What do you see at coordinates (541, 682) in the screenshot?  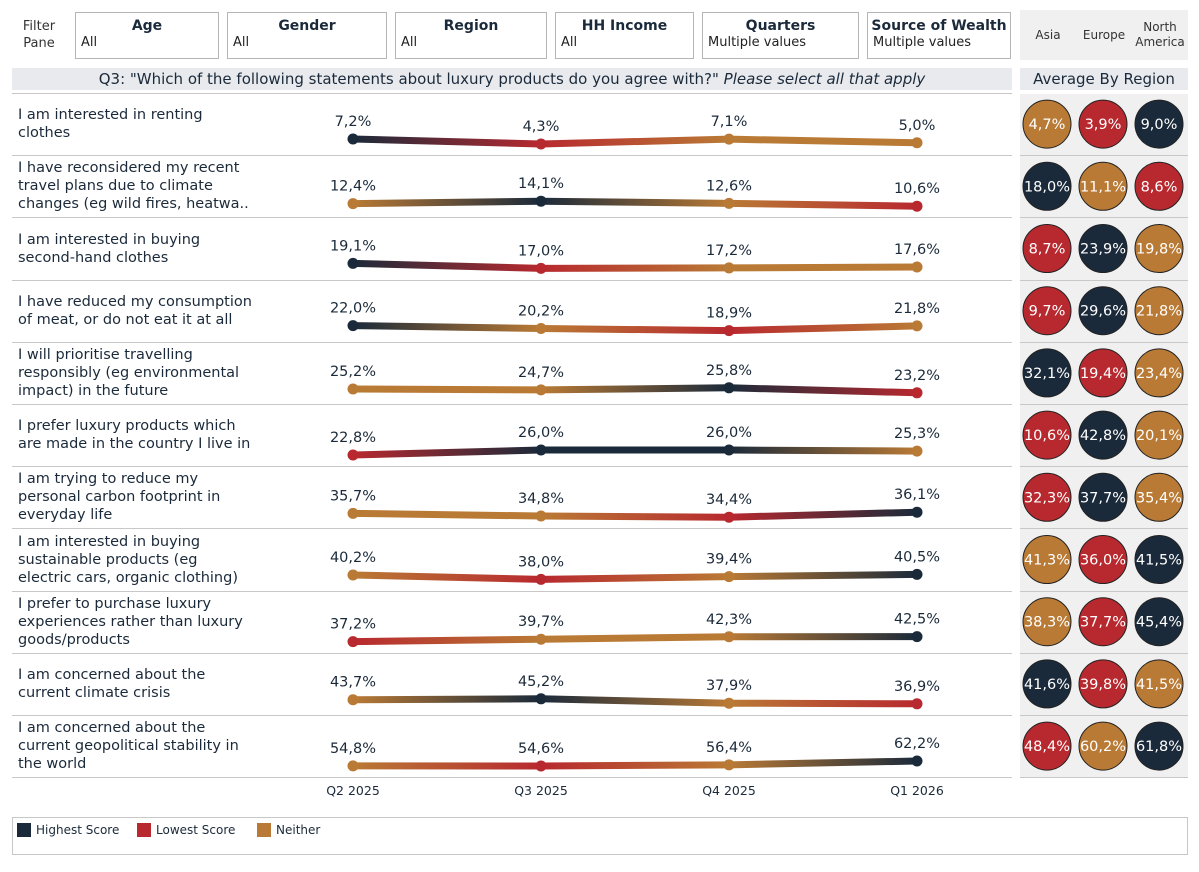 I see `data-label: 45,2%` at bounding box center [541, 682].